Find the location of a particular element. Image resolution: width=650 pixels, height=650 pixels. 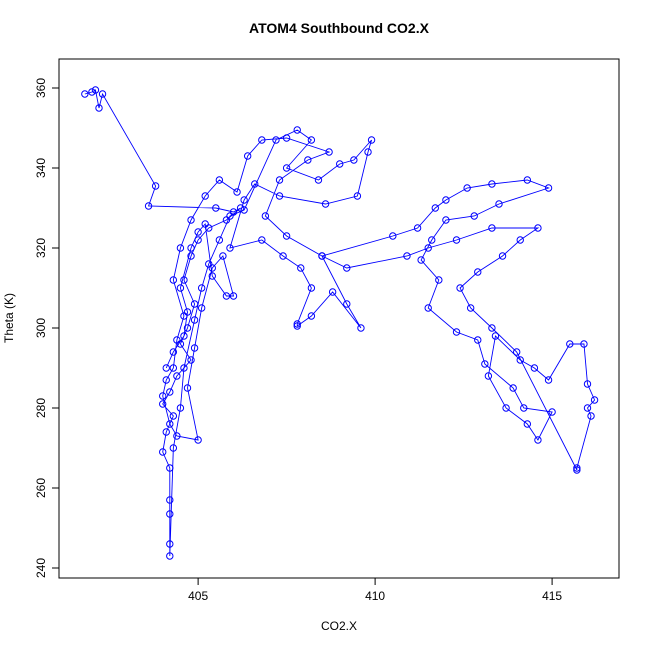

x-tick-label: 415 is located at coordinates (552, 596).